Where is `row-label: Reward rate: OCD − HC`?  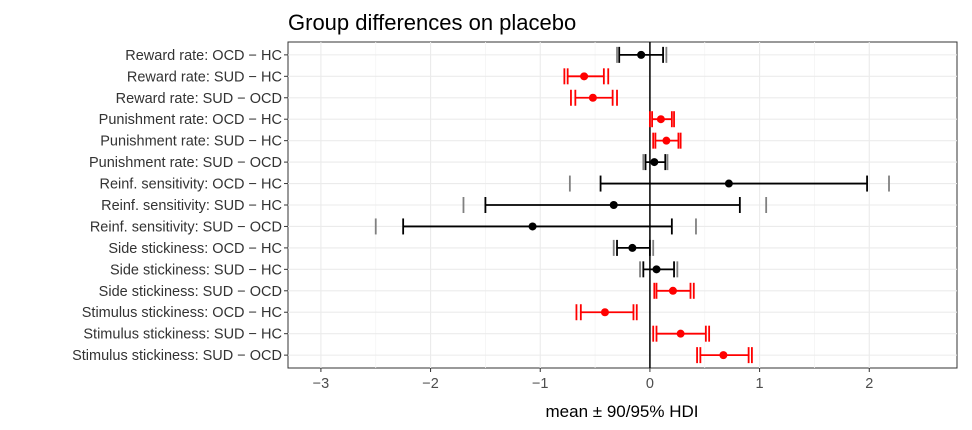 row-label: Reward rate: OCD − HC is located at coordinates (203, 56).